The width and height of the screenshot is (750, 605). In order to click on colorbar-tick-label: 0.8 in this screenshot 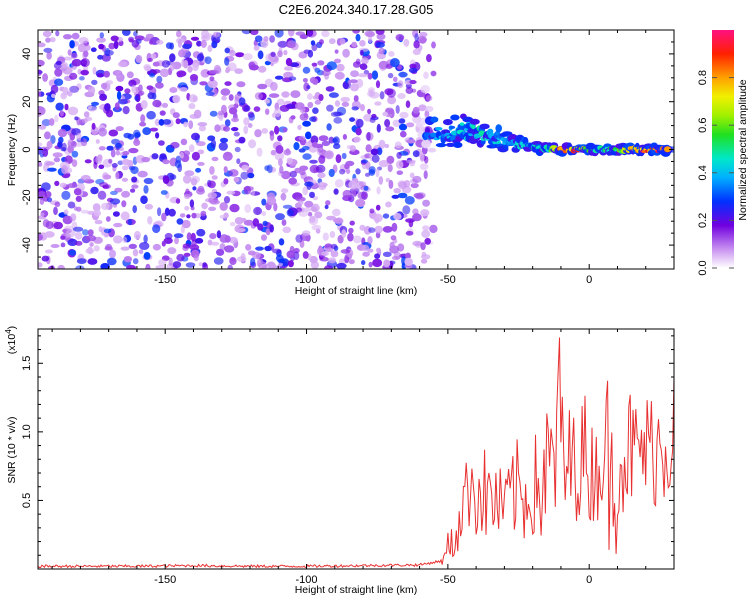, I will do `click(703, 77)`.